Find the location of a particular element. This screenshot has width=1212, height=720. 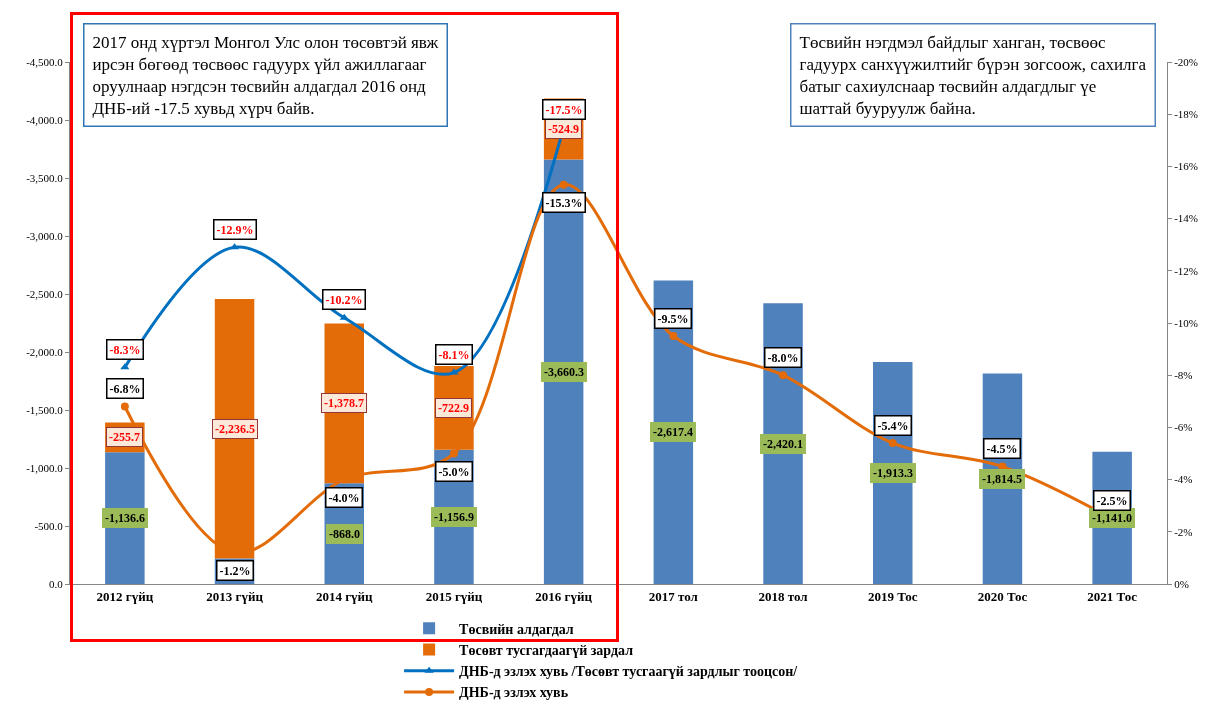

data-label: -868.0 is located at coordinates (344, 534).